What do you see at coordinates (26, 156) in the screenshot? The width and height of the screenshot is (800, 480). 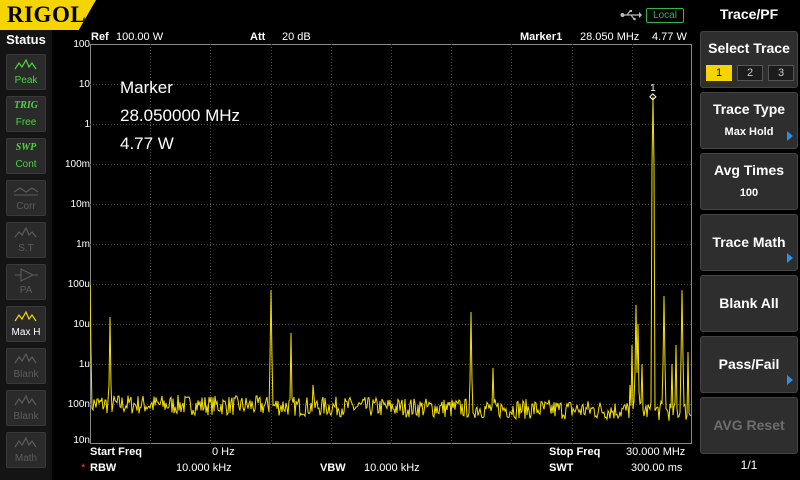 I see `status-swp: SWP Cont` at bounding box center [26, 156].